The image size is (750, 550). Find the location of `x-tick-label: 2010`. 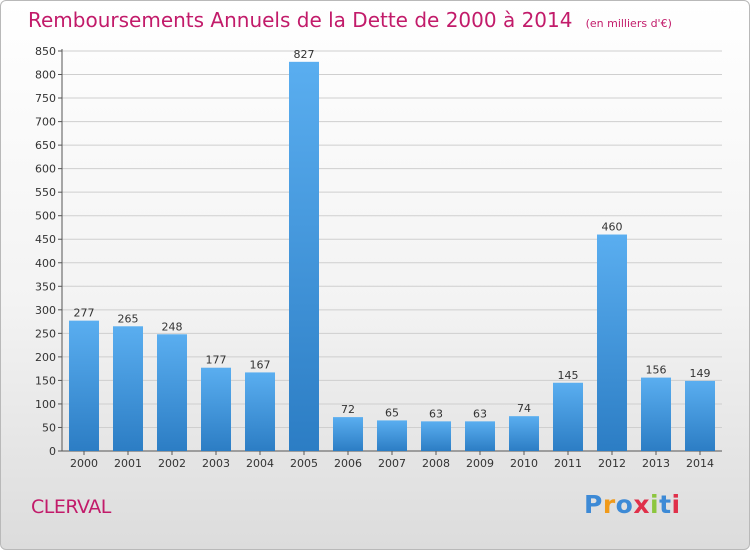

x-tick-label: 2010 is located at coordinates (524, 463).